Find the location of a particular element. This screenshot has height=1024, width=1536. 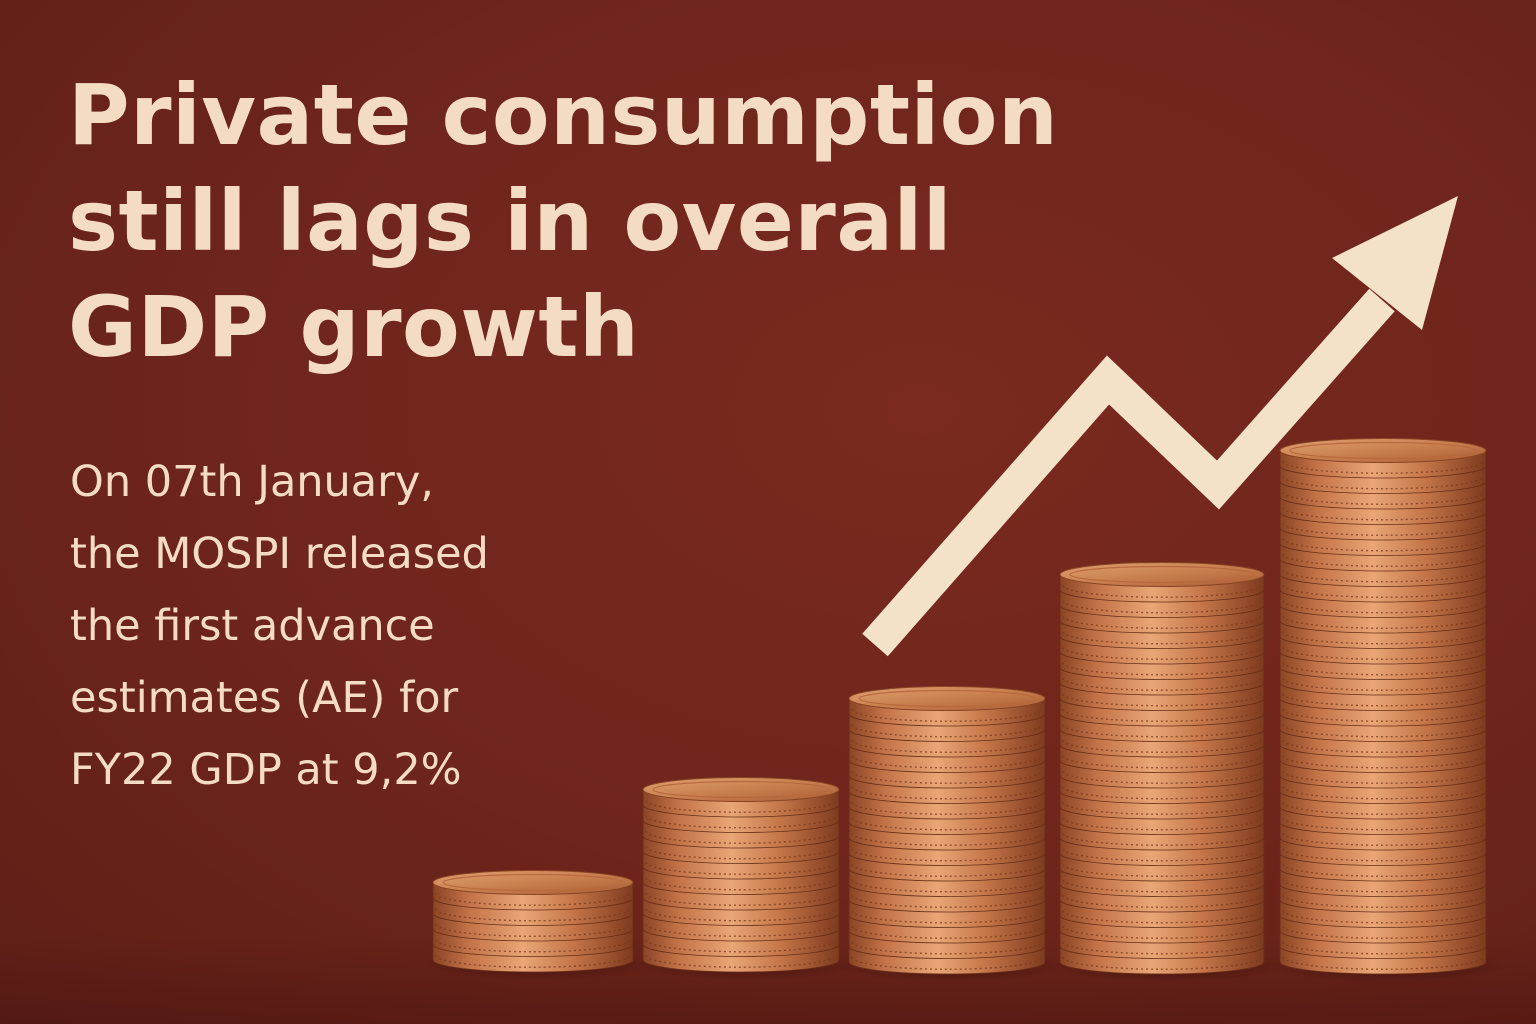

headline-line-2: still lags in overall is located at coordinates (510, 221).